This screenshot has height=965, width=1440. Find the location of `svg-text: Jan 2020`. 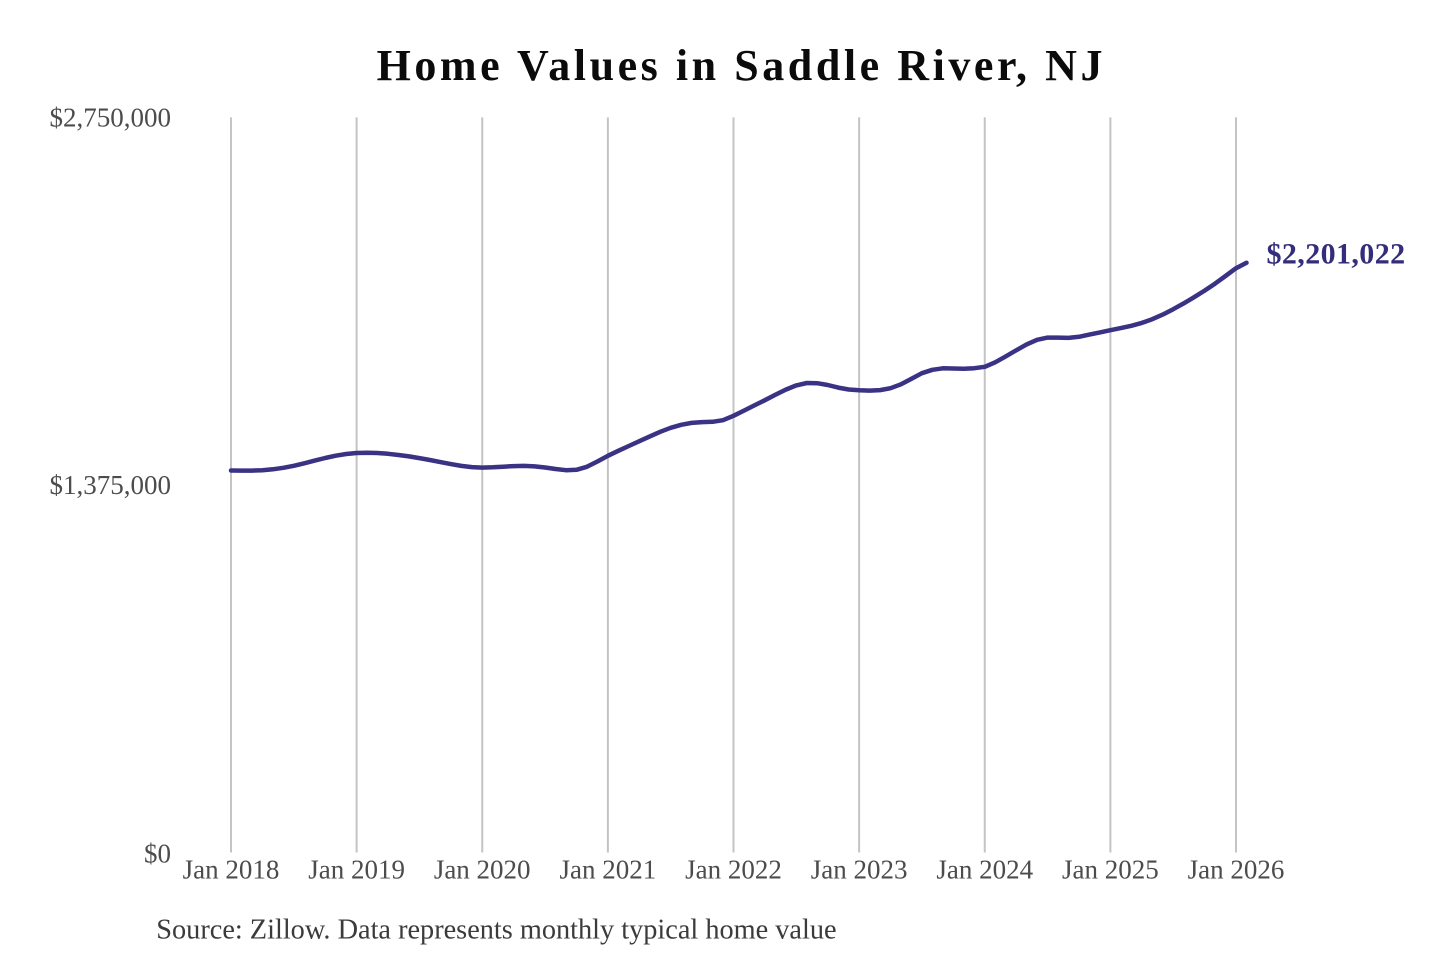

svg-text: Jan 2020 is located at coordinates (482, 870).